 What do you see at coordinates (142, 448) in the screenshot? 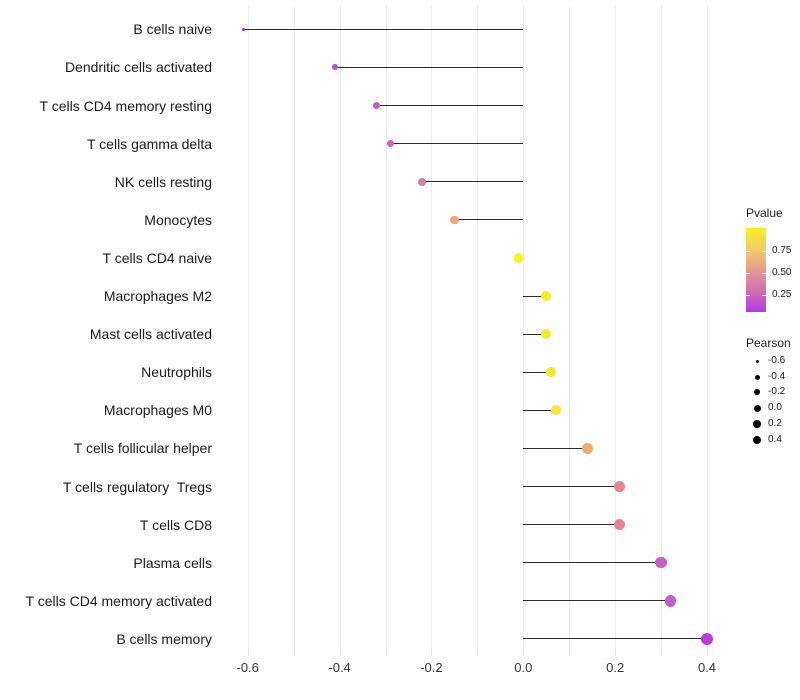
I see `y-axis-label: T cells follicular helper` at bounding box center [142, 448].